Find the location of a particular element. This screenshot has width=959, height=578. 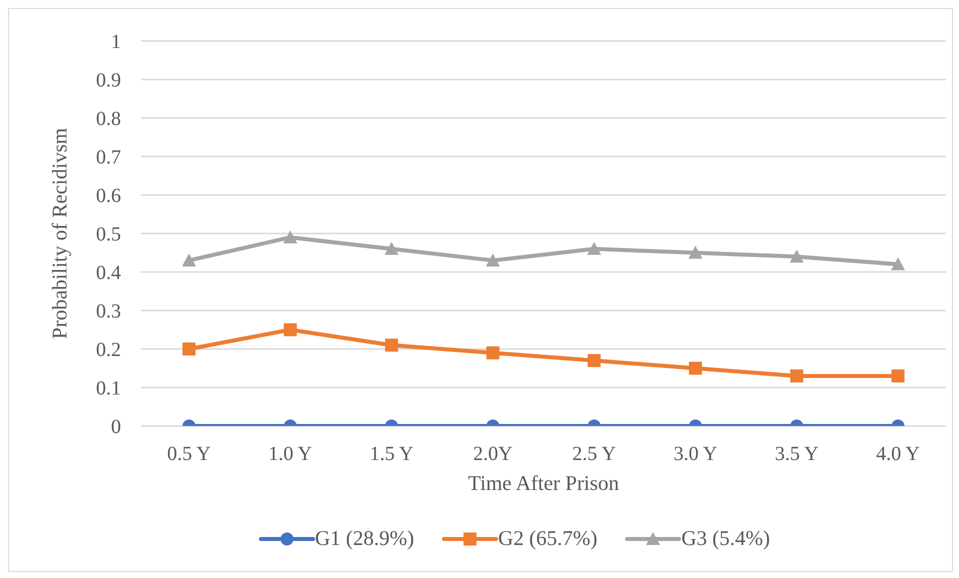

y-tick-label: 1 is located at coordinates (116, 42).